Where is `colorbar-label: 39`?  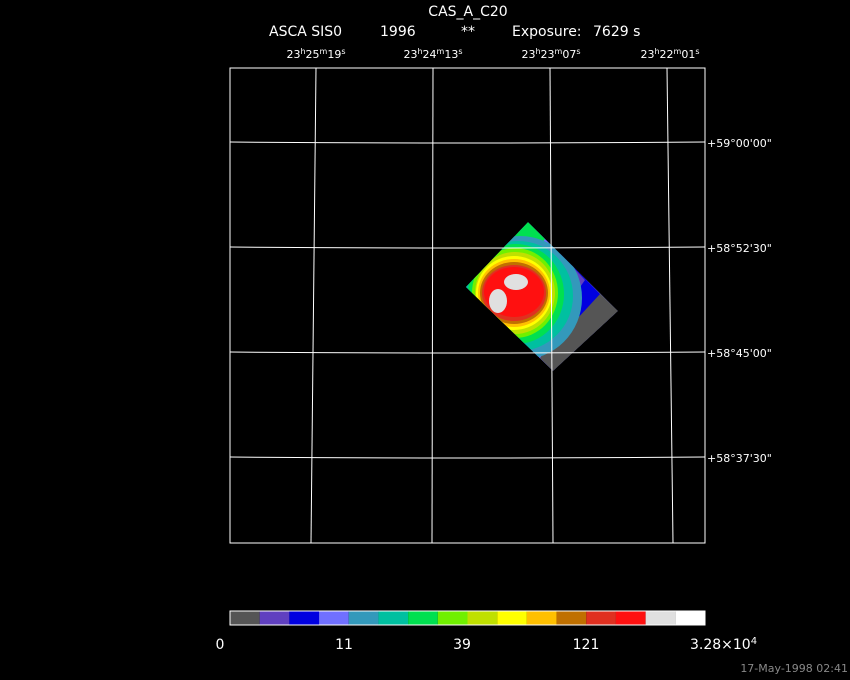
colorbar-label: 39 is located at coordinates (462, 645).